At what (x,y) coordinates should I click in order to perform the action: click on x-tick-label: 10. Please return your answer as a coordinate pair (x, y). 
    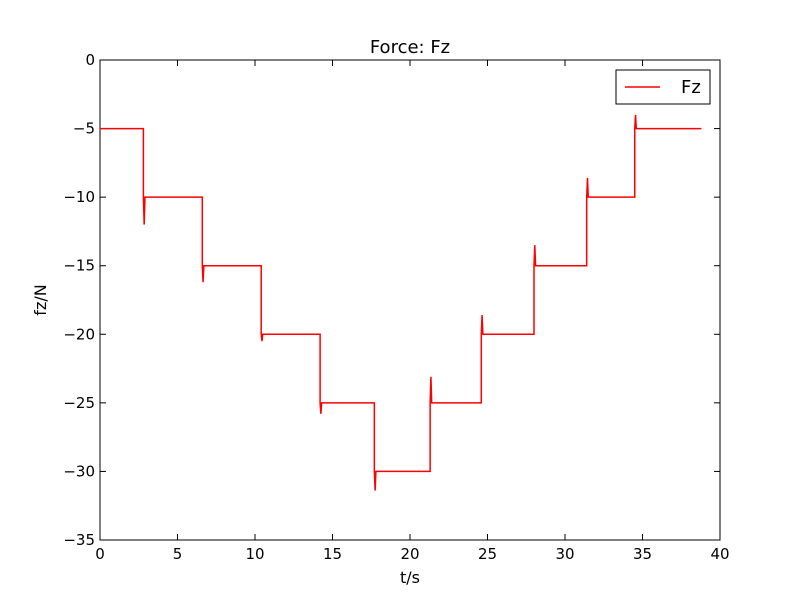
    Looking at the image, I should click on (254, 554).